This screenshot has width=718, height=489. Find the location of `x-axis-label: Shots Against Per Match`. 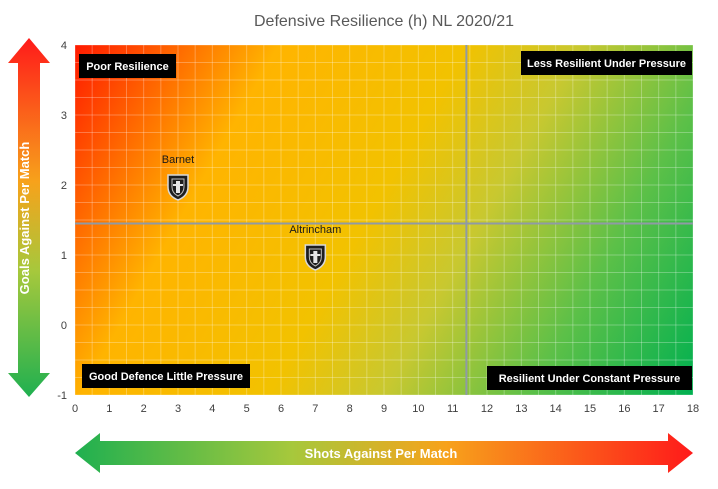

x-axis-label: Shots Against Per Match is located at coordinates (381, 453).